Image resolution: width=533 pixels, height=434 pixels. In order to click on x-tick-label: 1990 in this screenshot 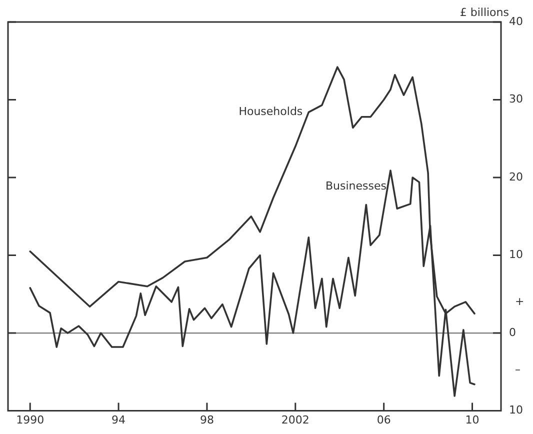, I will do `click(30, 419)`.